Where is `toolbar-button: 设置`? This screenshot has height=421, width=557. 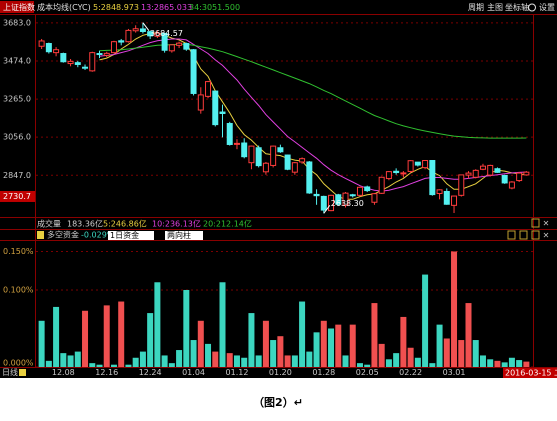 toolbar-button: 设置 is located at coordinates (547, 7).